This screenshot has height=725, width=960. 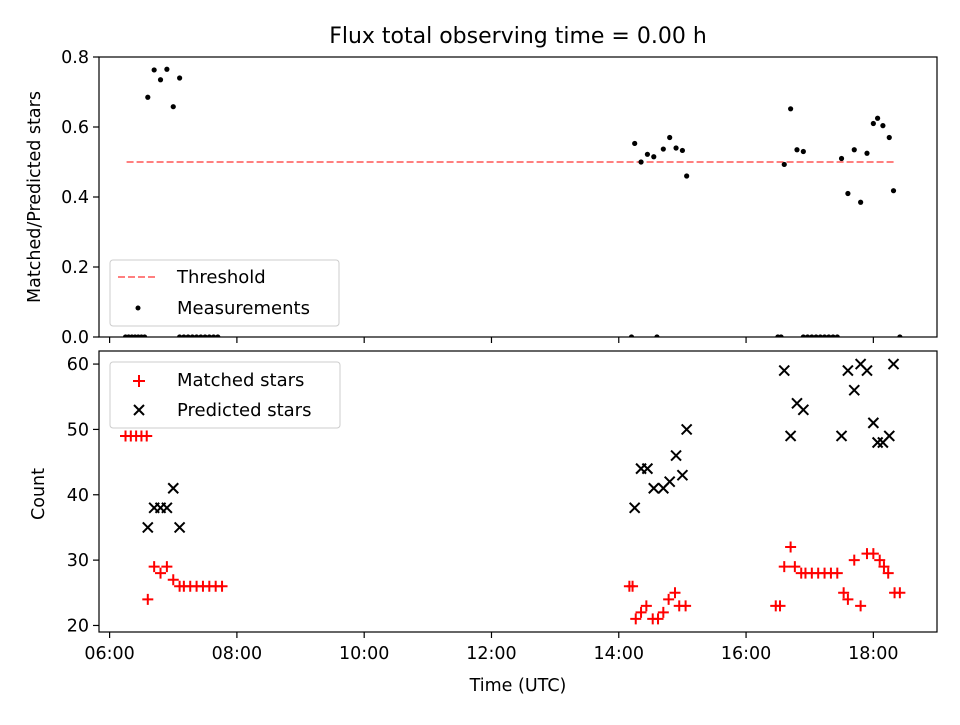 I want to click on x-tick-label: 06:00, so click(x=109, y=654).